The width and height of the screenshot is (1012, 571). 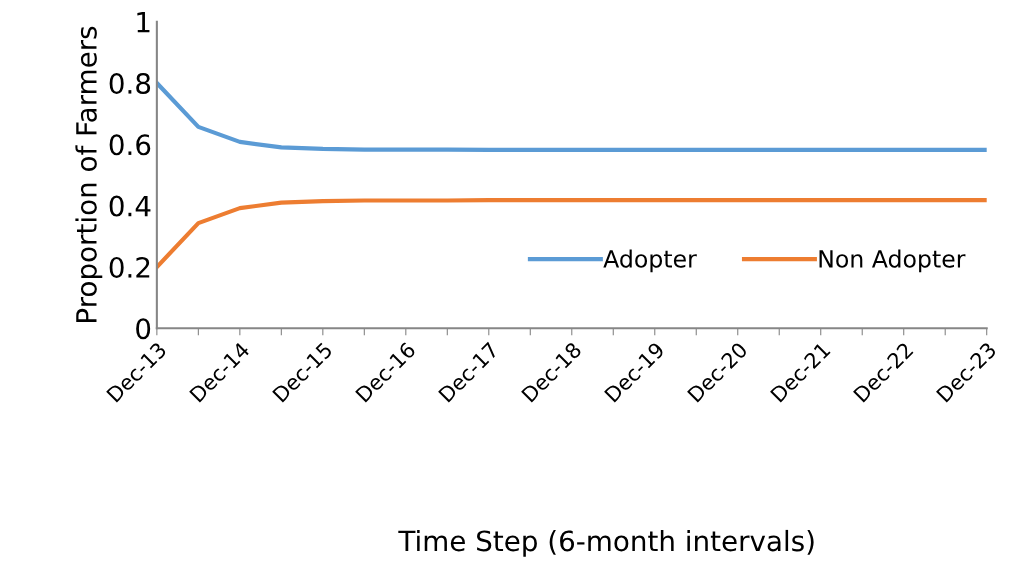 What do you see at coordinates (130, 145) in the screenshot?
I see `y-tick-label: 0.6` at bounding box center [130, 145].